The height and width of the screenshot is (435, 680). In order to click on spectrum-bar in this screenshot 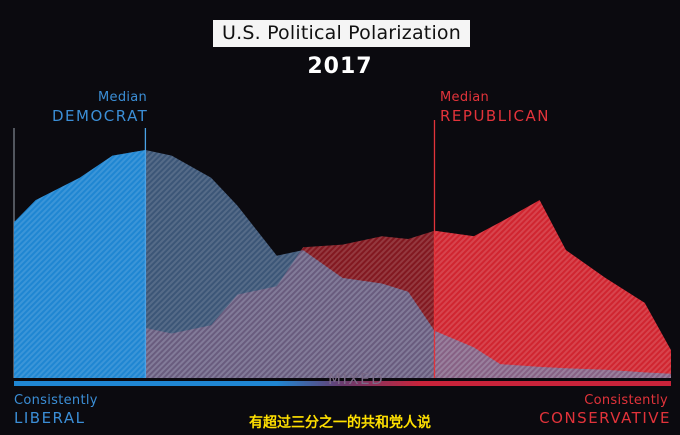, I will do `click(342, 383)`.